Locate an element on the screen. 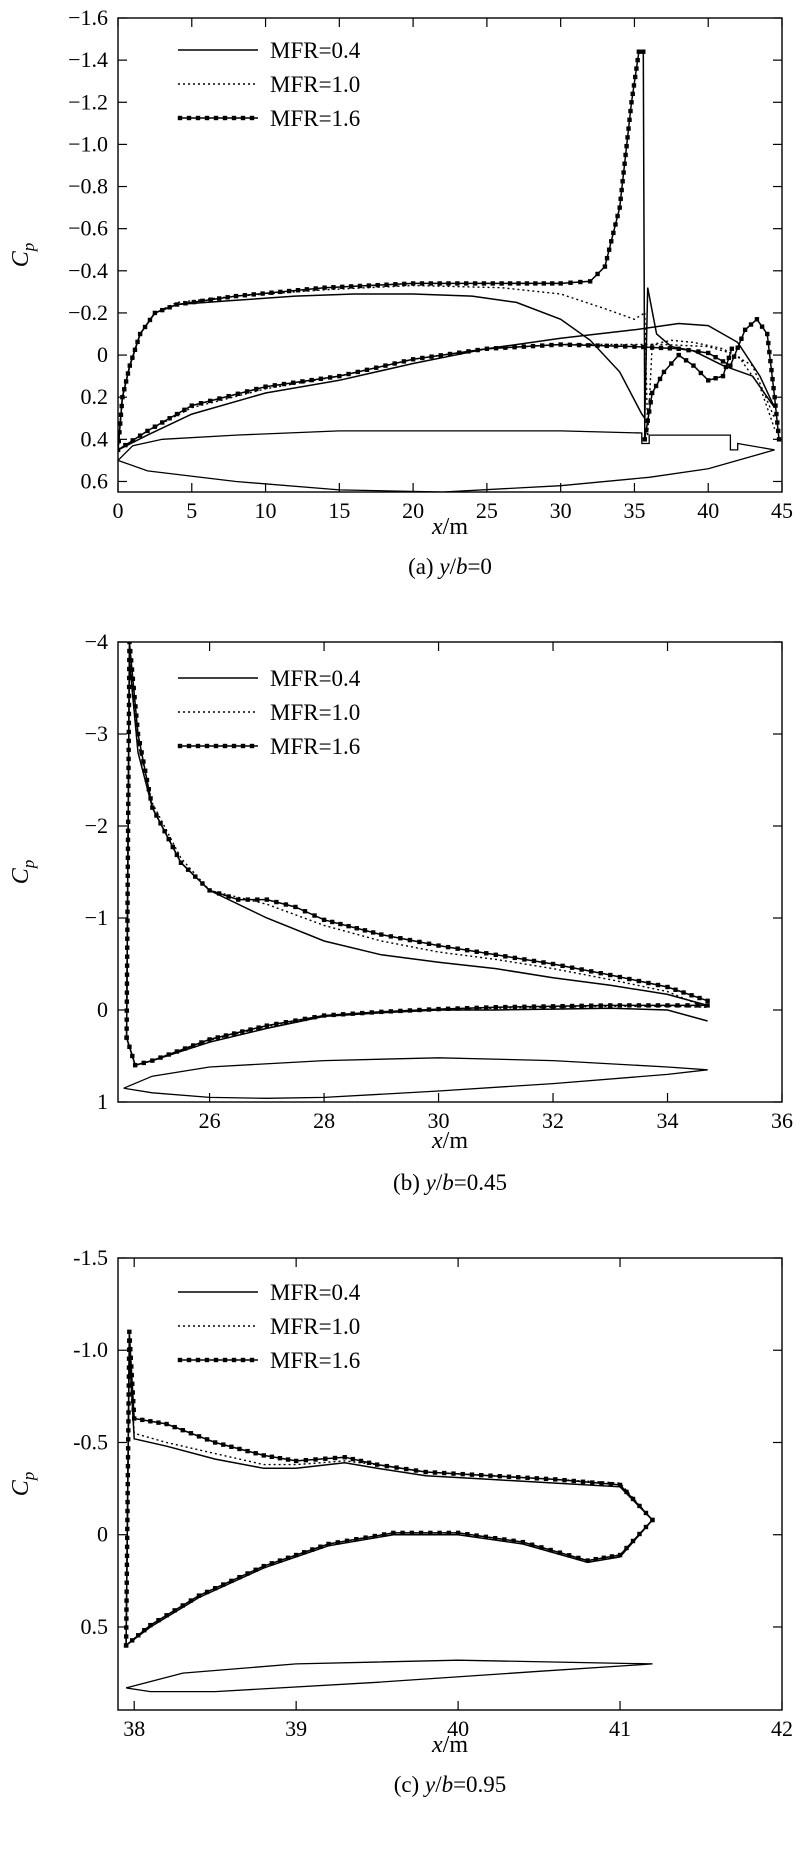  x-tick-label: 25 is located at coordinates (487, 510).